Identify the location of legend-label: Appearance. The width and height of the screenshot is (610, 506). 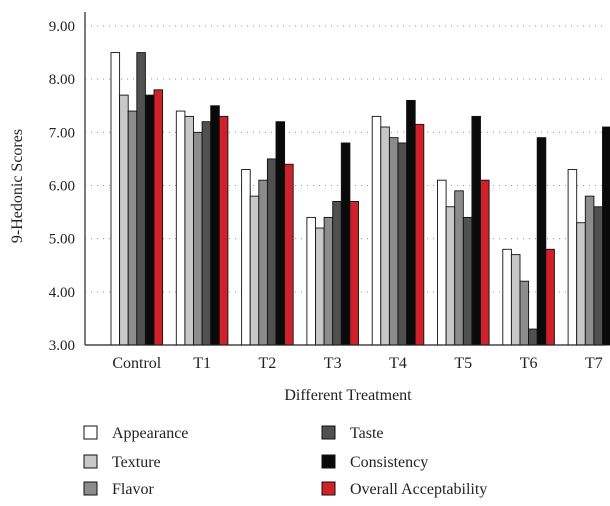
(150, 433).